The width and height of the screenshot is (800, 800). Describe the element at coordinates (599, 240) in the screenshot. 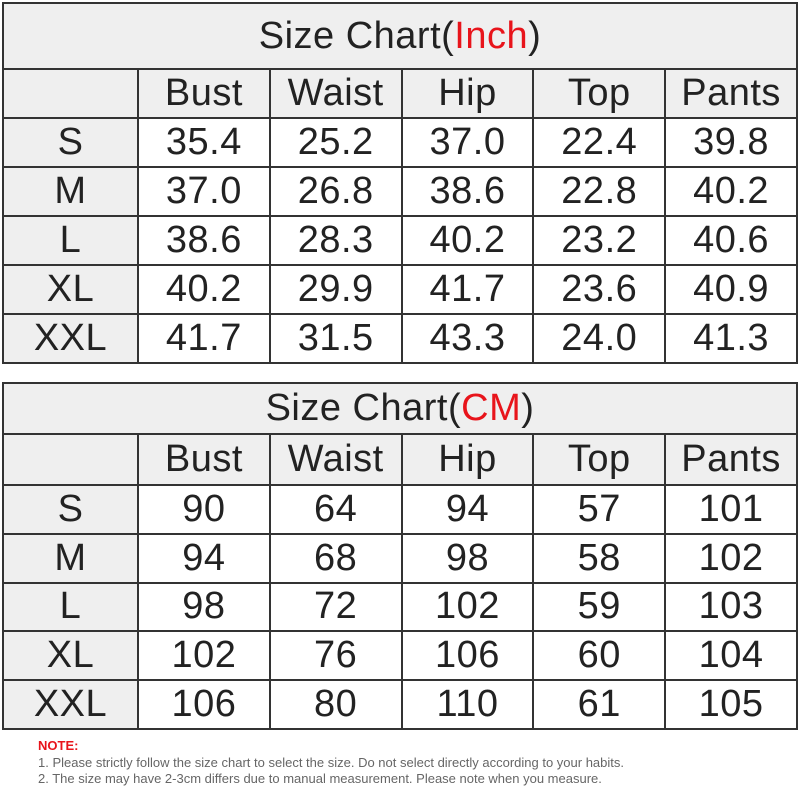

I see `table-cell: 23.2` at that location.